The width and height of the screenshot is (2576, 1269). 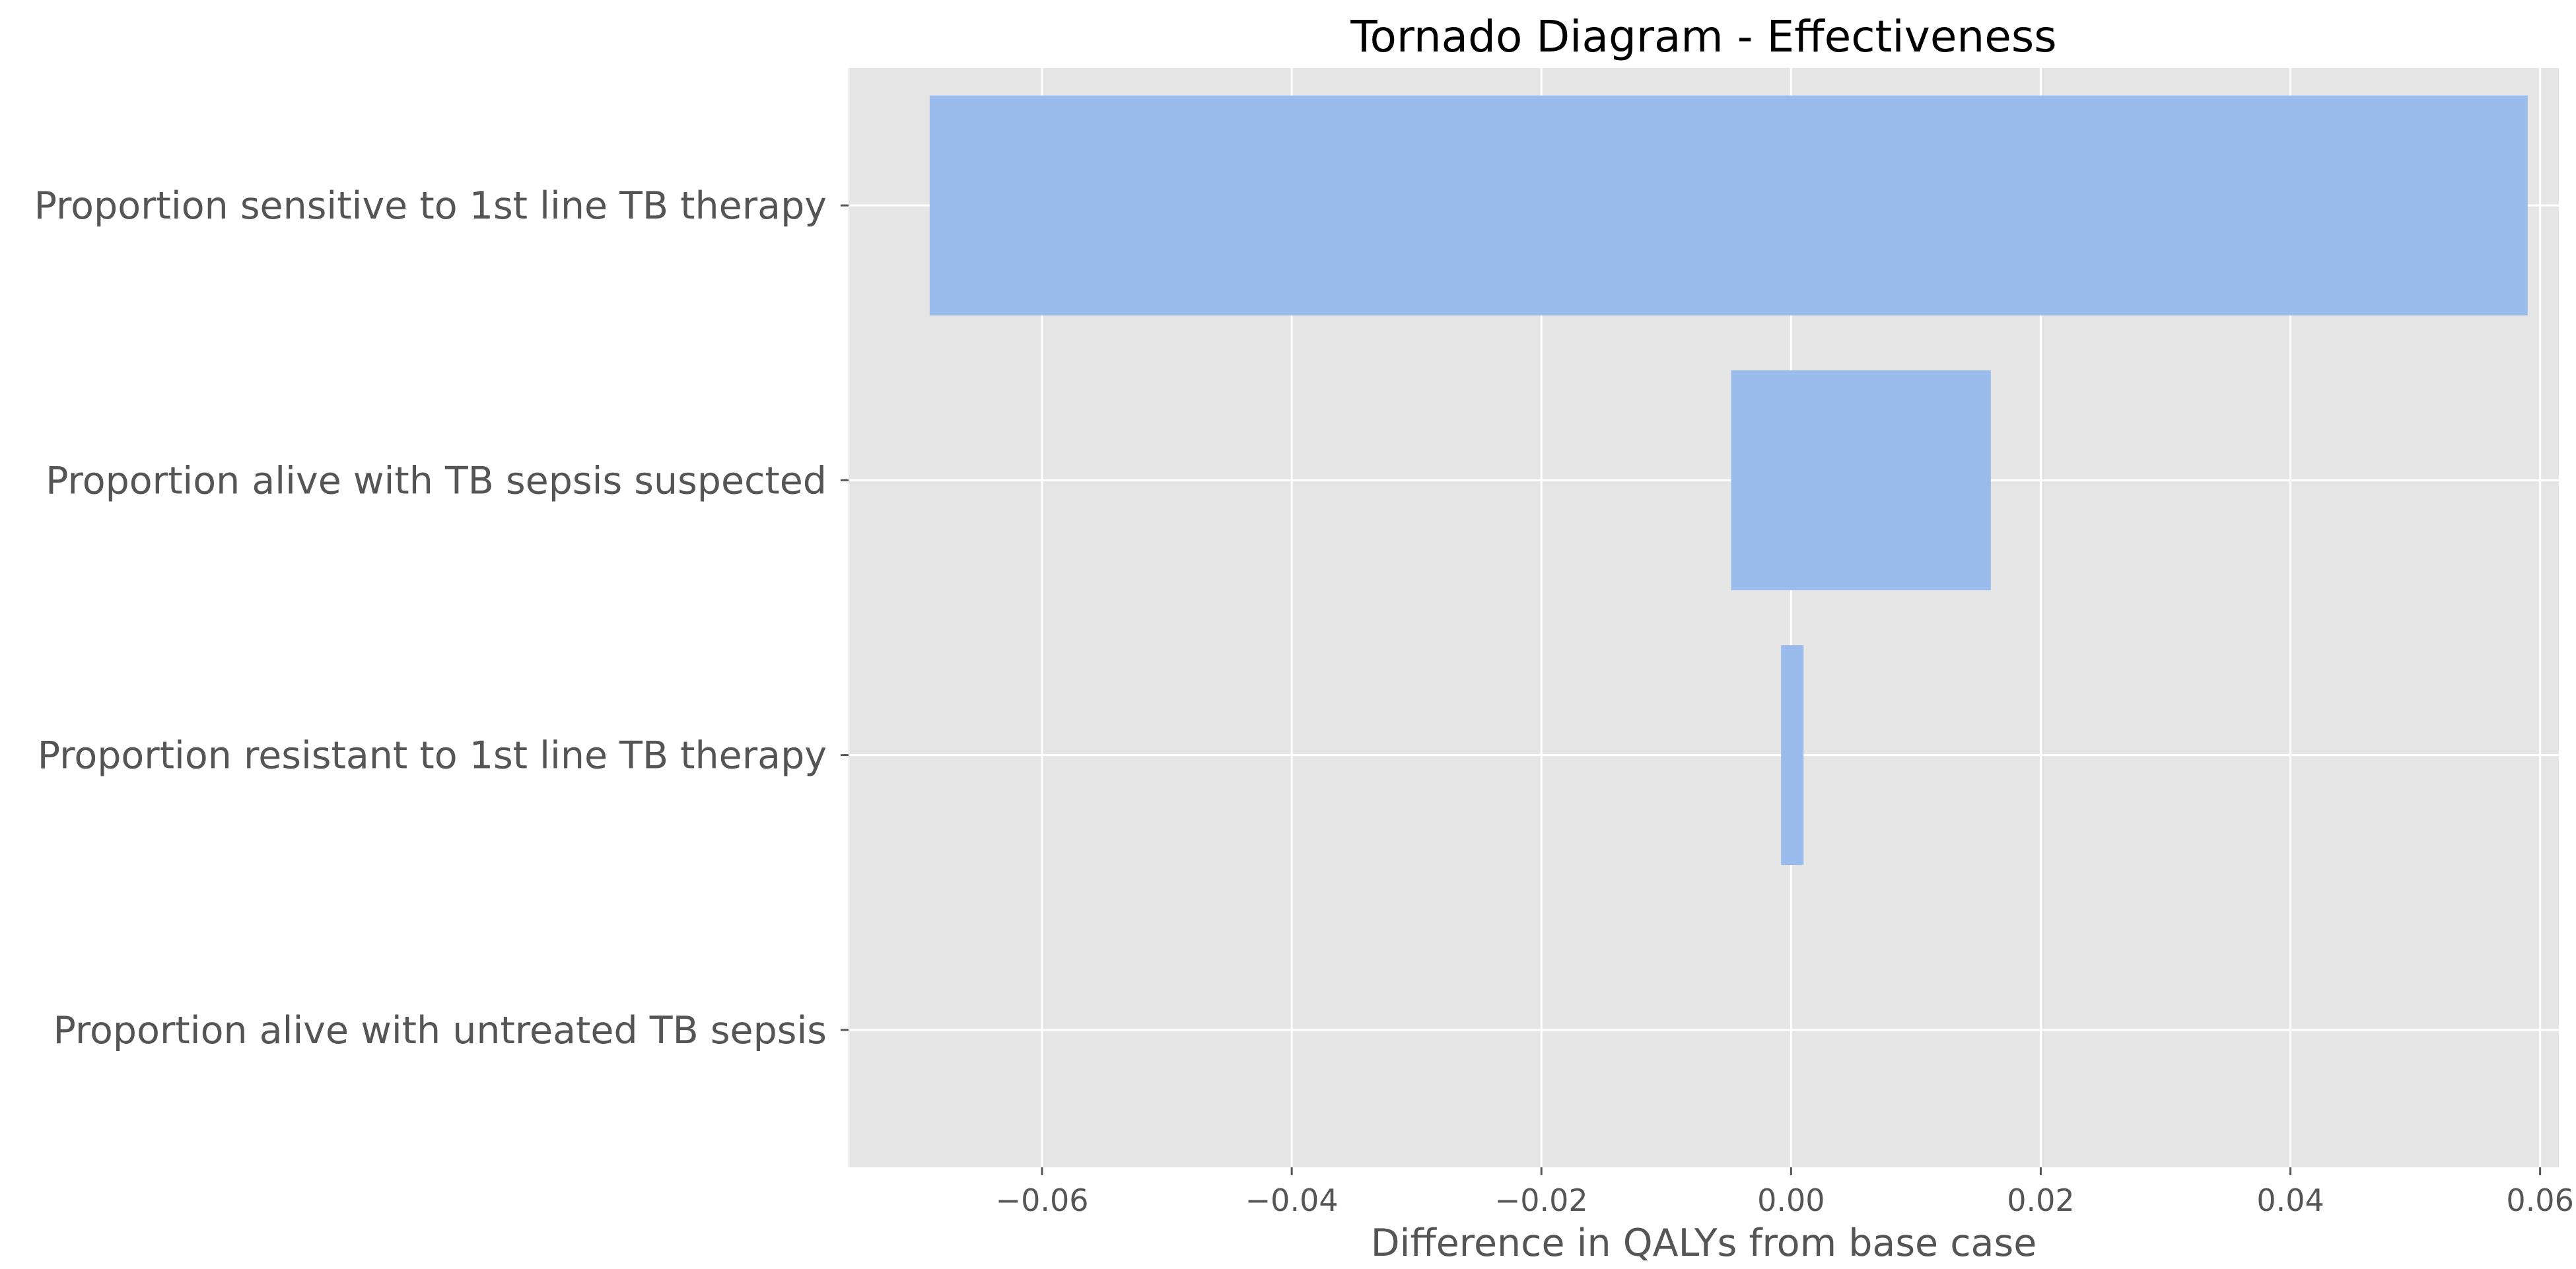 I want to click on x-tick-label: 0.04, so click(x=2290, y=1200).